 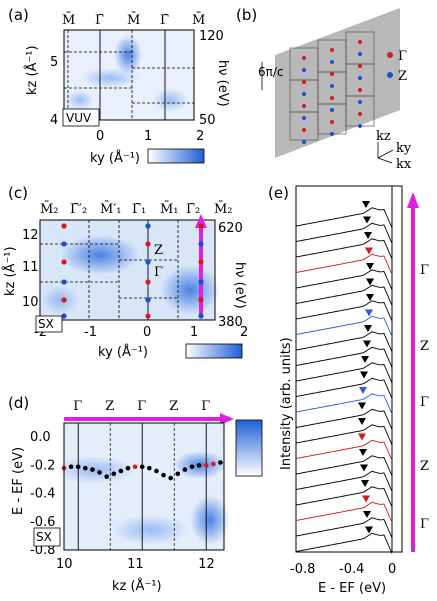 I want to click on panel-a-frame, so click(x=129, y=75).